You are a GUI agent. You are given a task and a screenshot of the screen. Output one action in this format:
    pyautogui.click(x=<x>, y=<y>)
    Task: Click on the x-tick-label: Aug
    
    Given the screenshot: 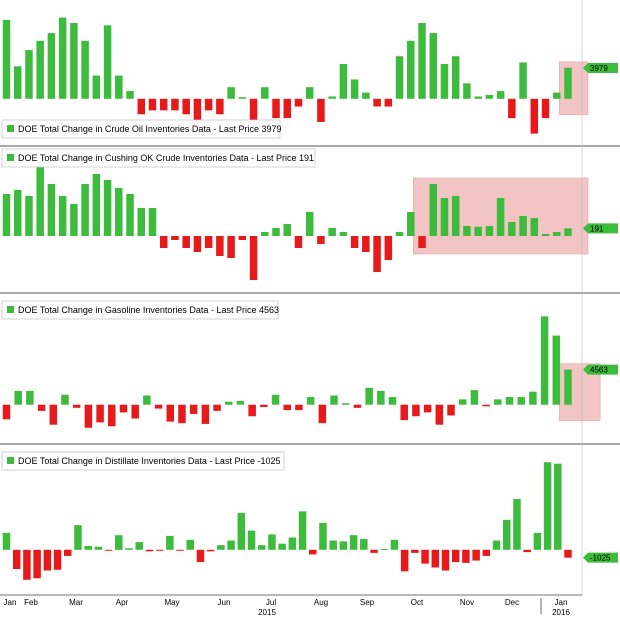 What is the action you would take?
    pyautogui.click(x=321, y=602)
    